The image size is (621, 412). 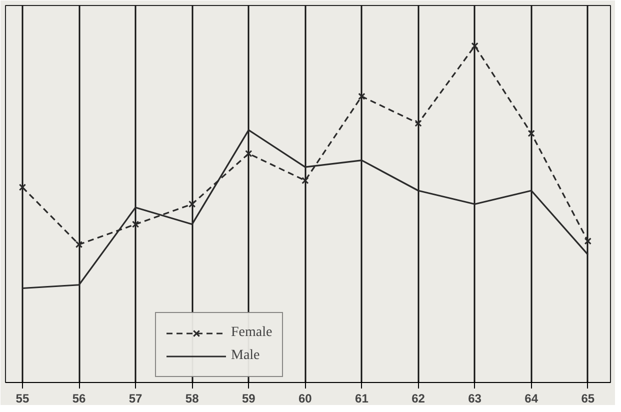 What do you see at coordinates (249, 399) in the screenshot?
I see `x-tick-label: 59` at bounding box center [249, 399].